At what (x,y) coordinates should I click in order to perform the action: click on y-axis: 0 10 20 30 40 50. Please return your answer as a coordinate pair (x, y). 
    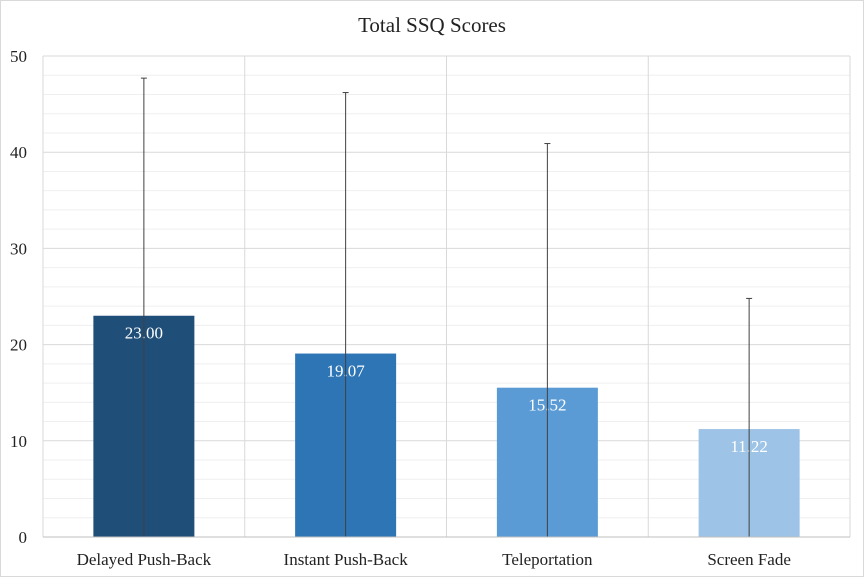
    Looking at the image, I should click on (18, 297).